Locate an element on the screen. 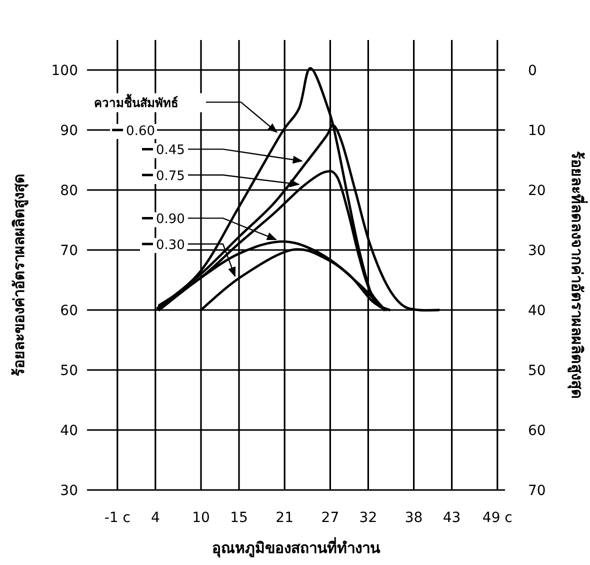 Image resolution: width=590 pixels, height=565 pixels. y-tick-label: 90 is located at coordinates (69, 131).